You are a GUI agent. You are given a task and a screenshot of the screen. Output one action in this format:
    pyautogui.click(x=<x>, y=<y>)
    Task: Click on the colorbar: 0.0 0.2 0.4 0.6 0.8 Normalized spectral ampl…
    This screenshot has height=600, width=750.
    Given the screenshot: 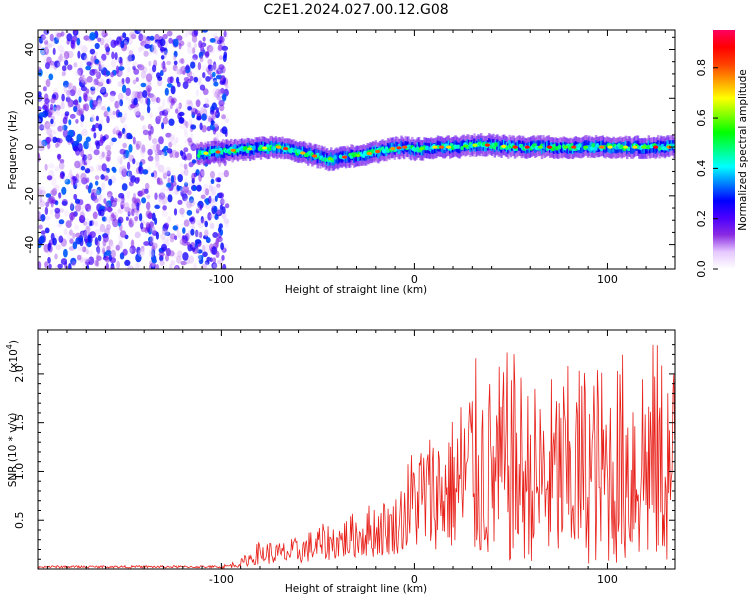 What is the action you would take?
    pyautogui.click(x=722, y=154)
    